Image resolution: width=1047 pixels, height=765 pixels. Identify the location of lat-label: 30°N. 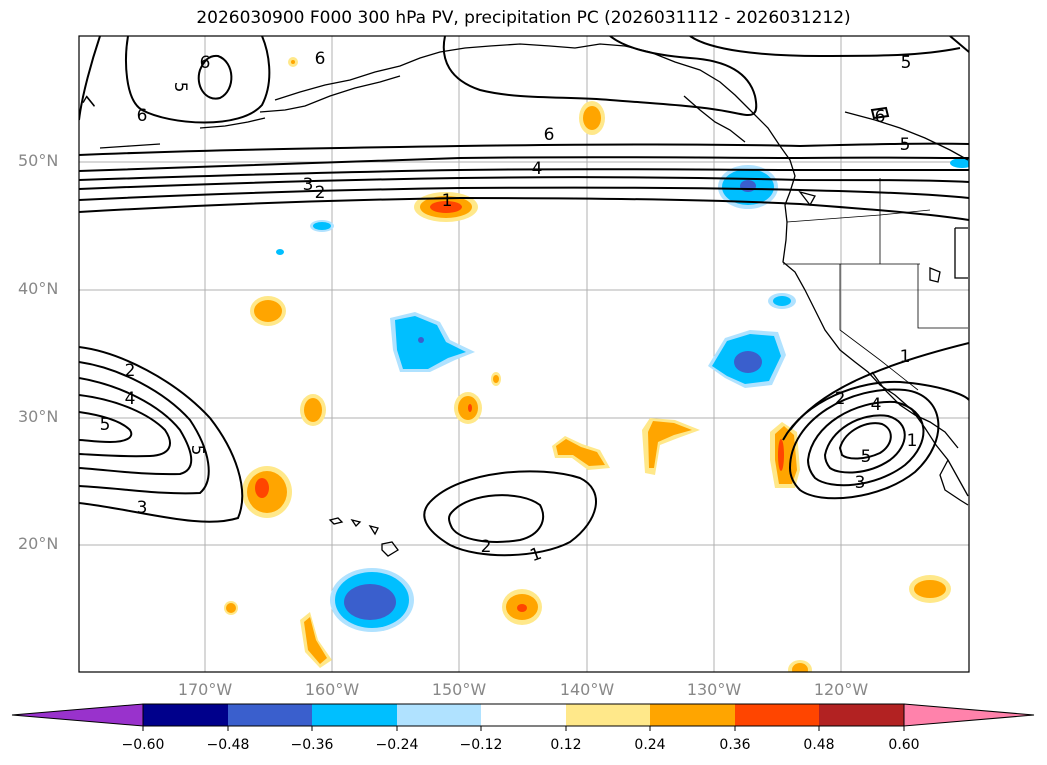
(38, 416).